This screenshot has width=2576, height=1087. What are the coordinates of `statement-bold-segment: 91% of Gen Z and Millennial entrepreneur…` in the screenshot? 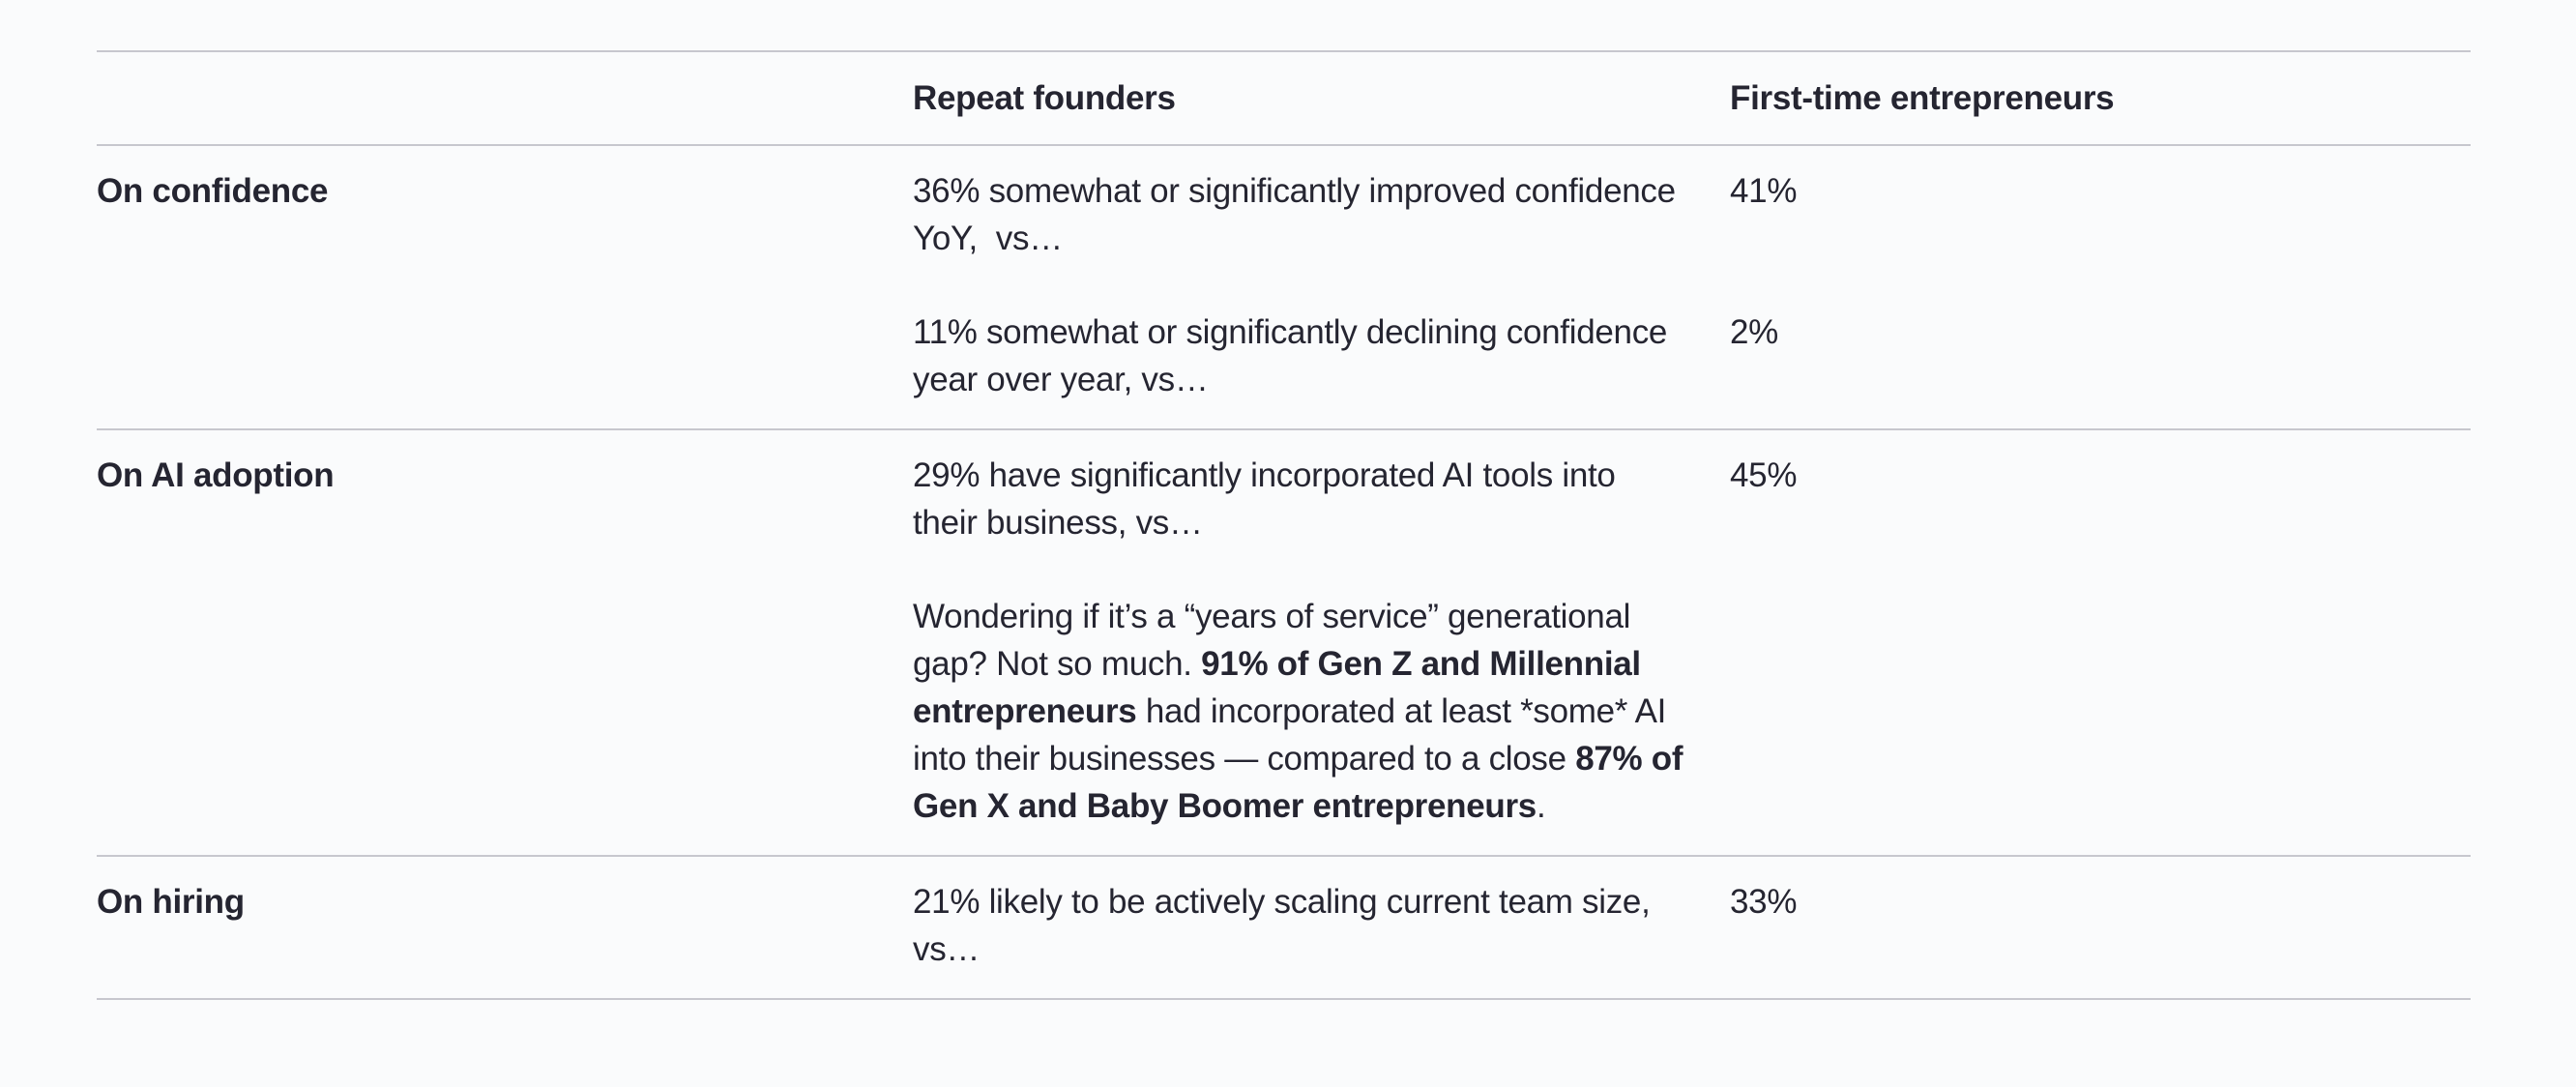 It's located at (1282, 687).